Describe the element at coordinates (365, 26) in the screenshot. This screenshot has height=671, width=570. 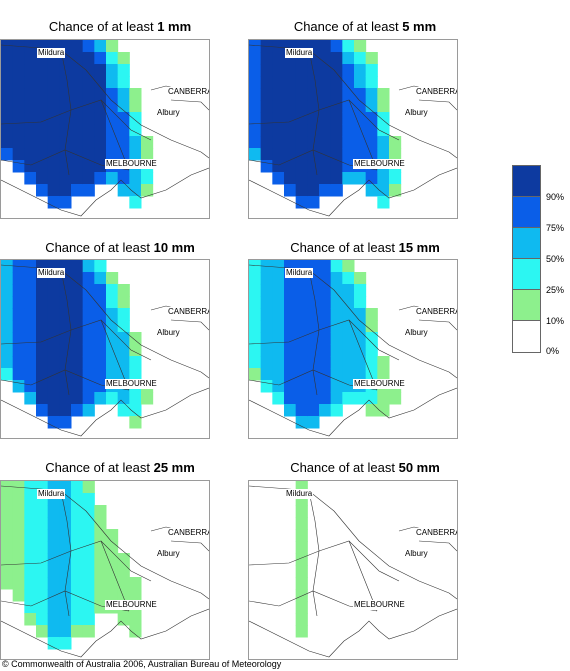
I see `panel-title: Chance of at least 5 mm` at that location.